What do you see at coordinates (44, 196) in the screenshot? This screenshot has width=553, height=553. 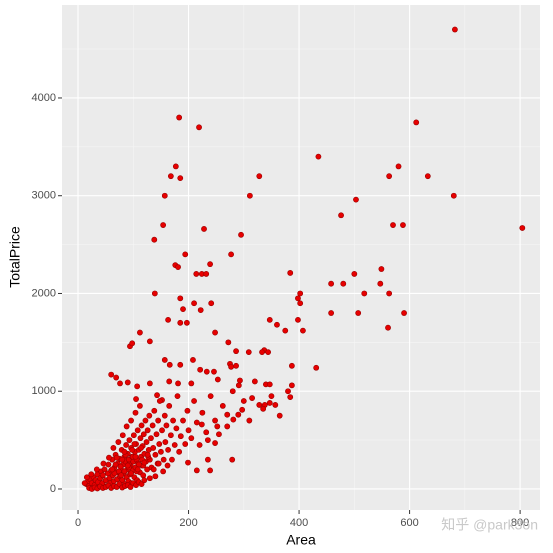 I see `y-tick-label: 3000` at bounding box center [44, 196].